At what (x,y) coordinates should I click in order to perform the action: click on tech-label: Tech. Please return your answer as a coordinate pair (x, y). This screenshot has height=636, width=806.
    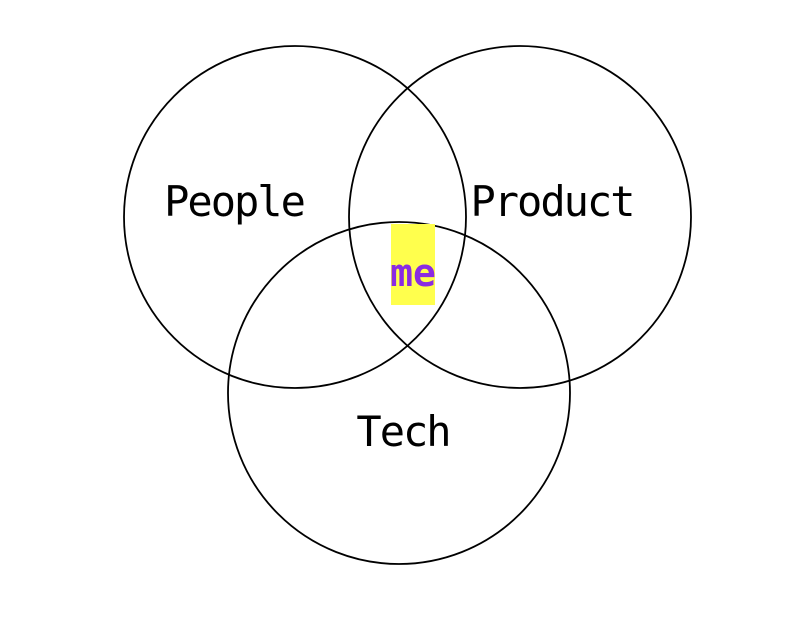
    Looking at the image, I should click on (402, 431).